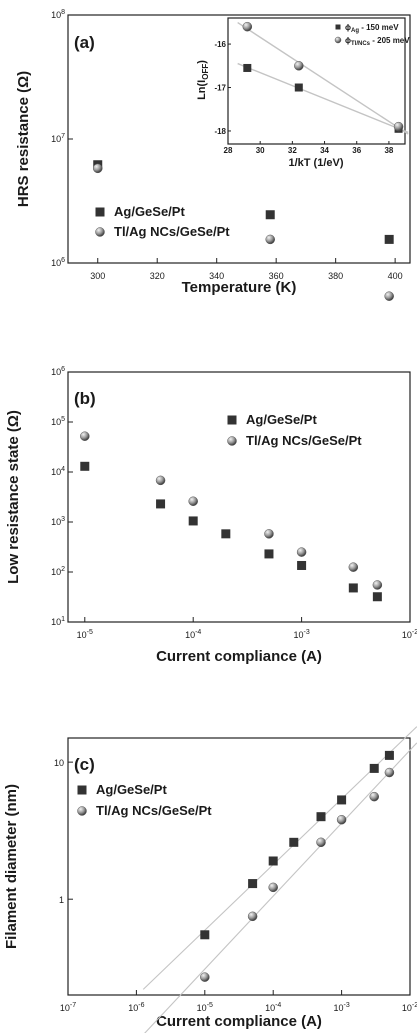 This screenshot has width=417, height=1033. I want to click on a-legend-label-1: Ag/GeSe/Pt, so click(149, 211).